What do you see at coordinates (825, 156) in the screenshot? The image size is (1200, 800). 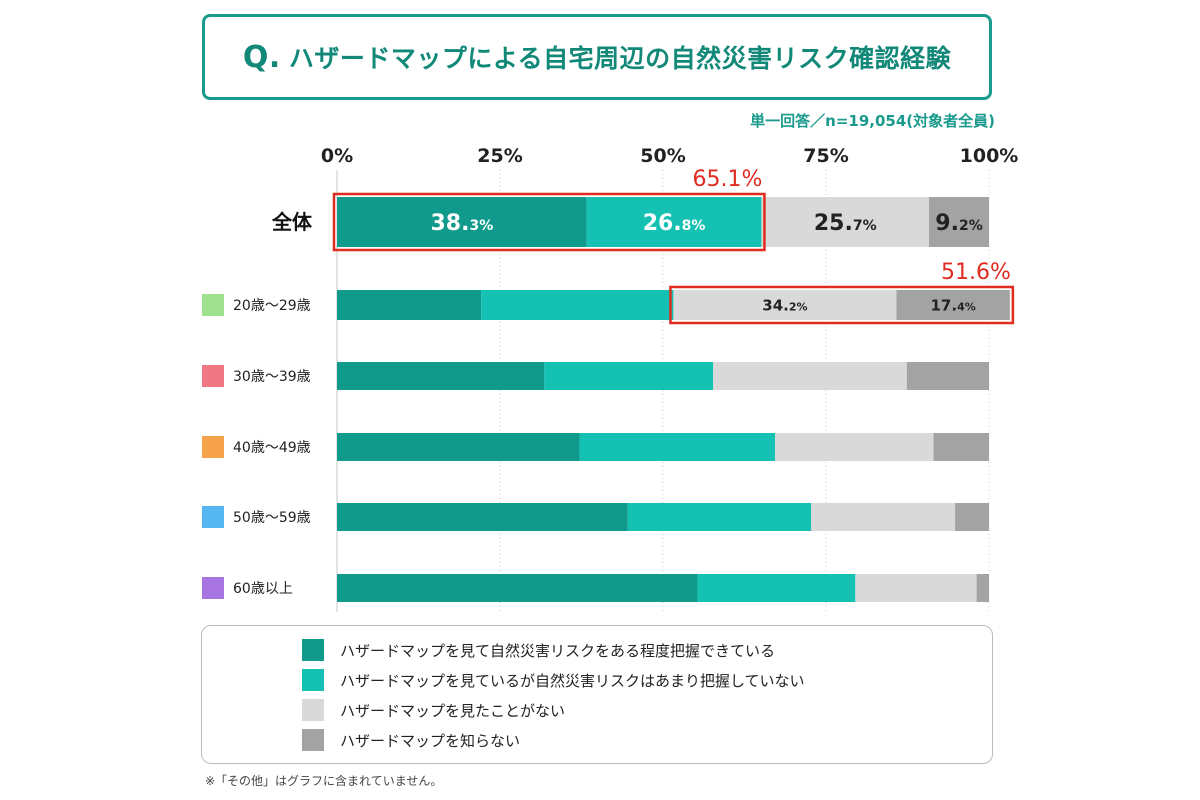 I see `x-tick-label: 75%` at bounding box center [825, 156].